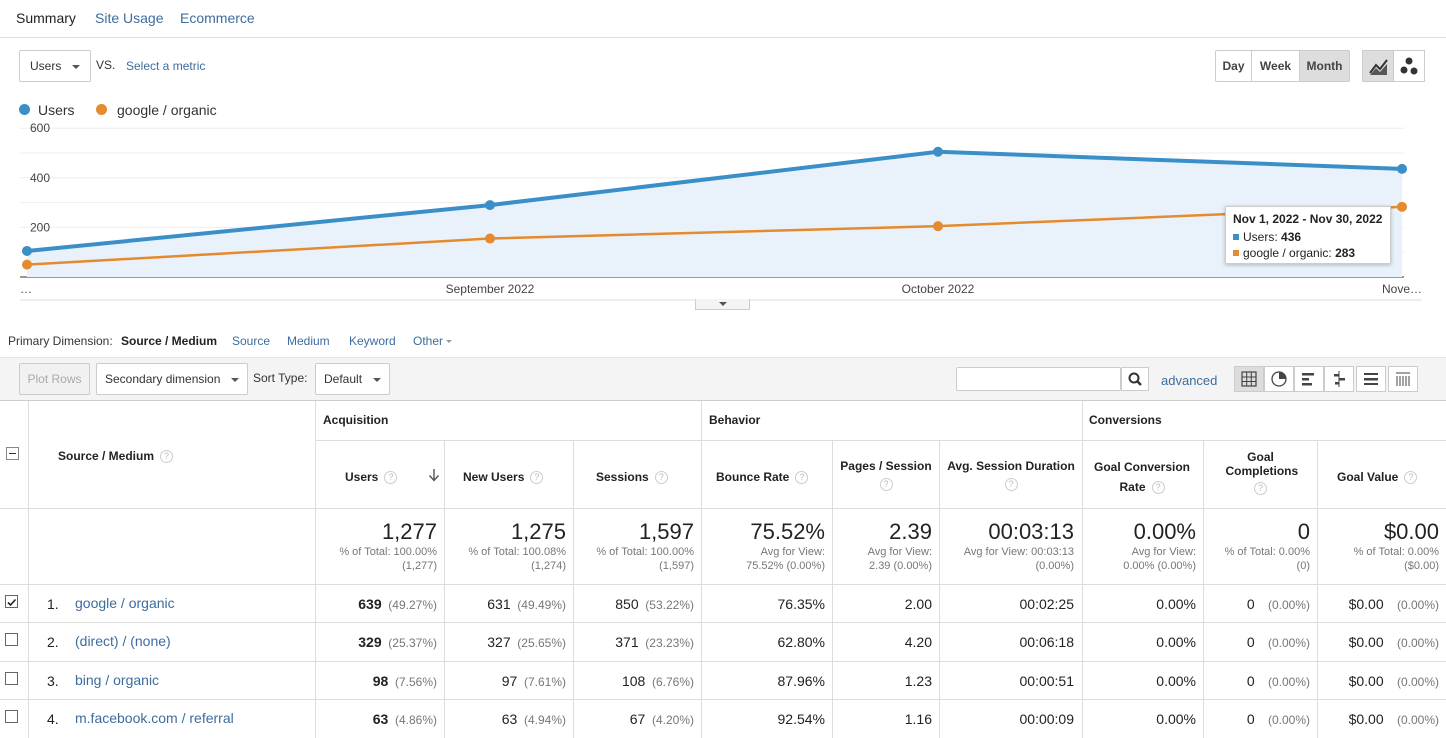 The height and width of the screenshot is (738, 1446). I want to click on column-header-goal-conversion-rate: Goal Conversion Rate?, so click(1142, 477).